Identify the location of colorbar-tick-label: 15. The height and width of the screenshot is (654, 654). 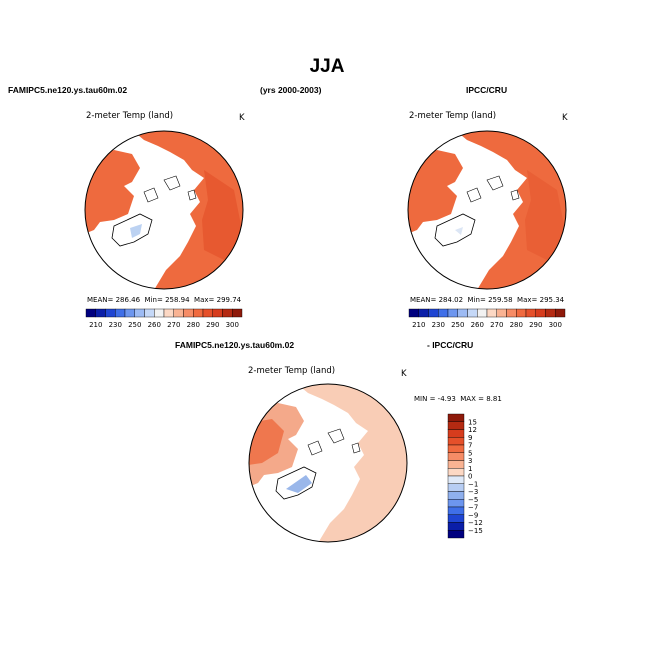
(472, 422).